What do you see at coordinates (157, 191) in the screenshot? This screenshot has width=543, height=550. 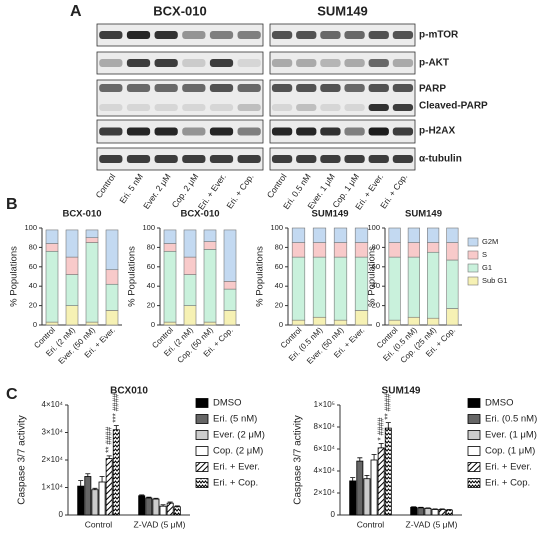 I see `lane-label: Ever. 2 μM` at bounding box center [157, 191].